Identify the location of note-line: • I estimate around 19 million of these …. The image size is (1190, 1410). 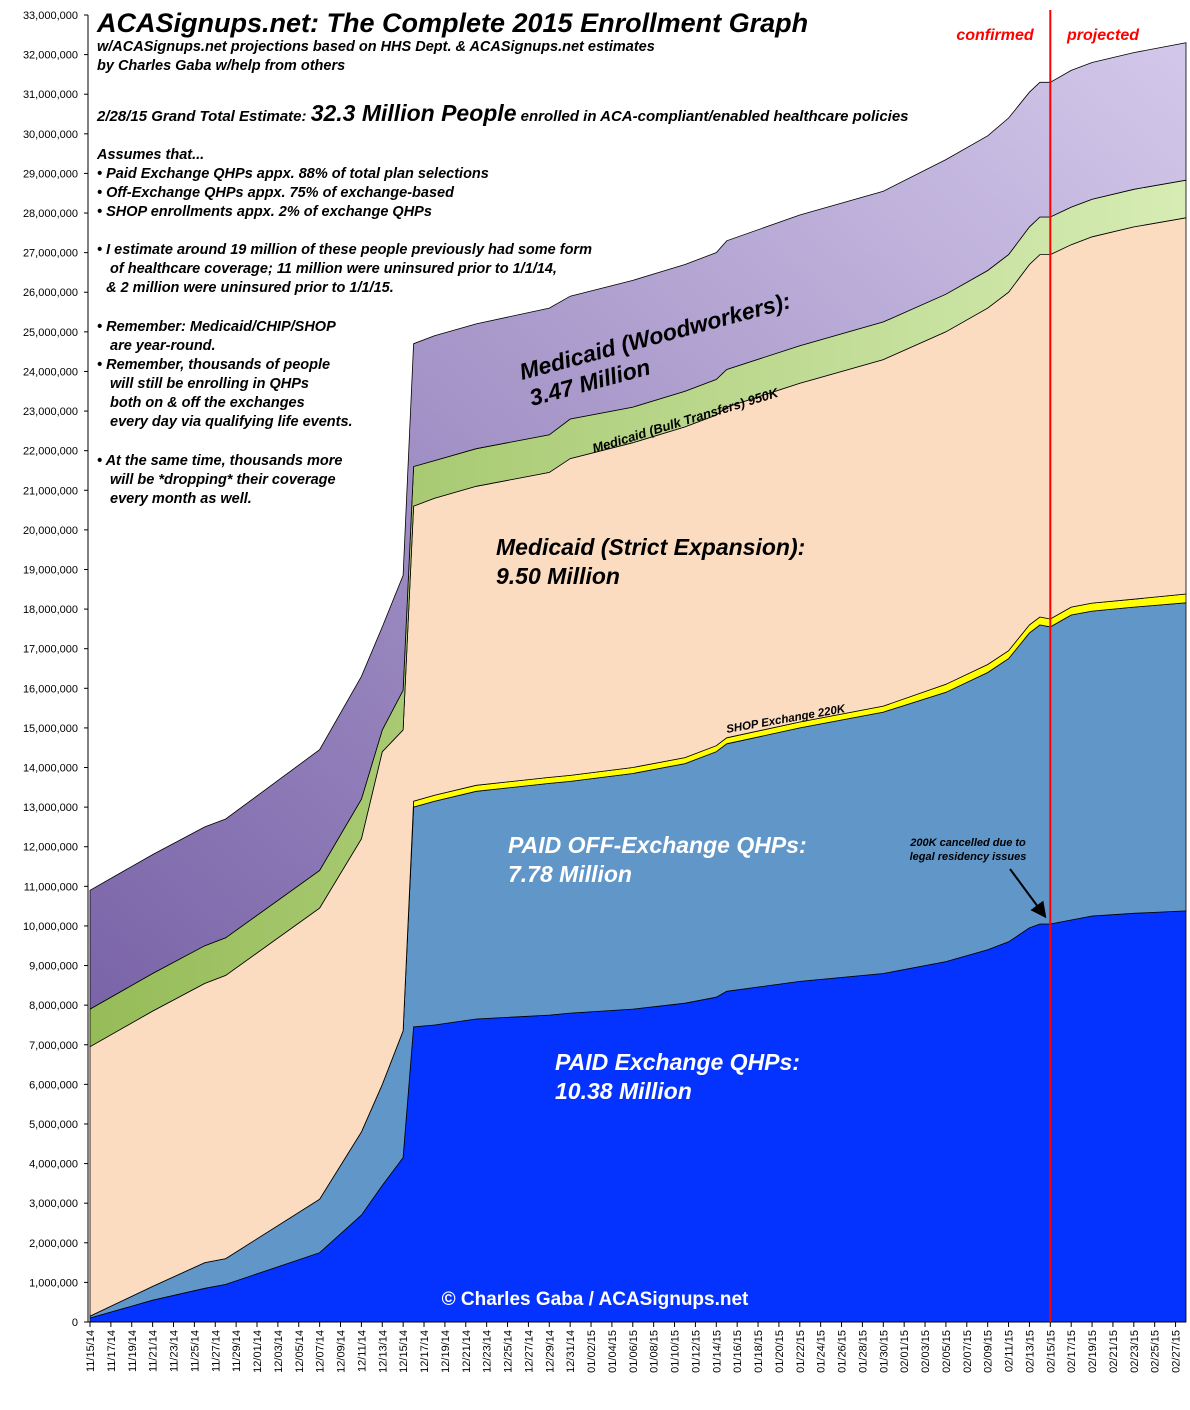
(344, 250).